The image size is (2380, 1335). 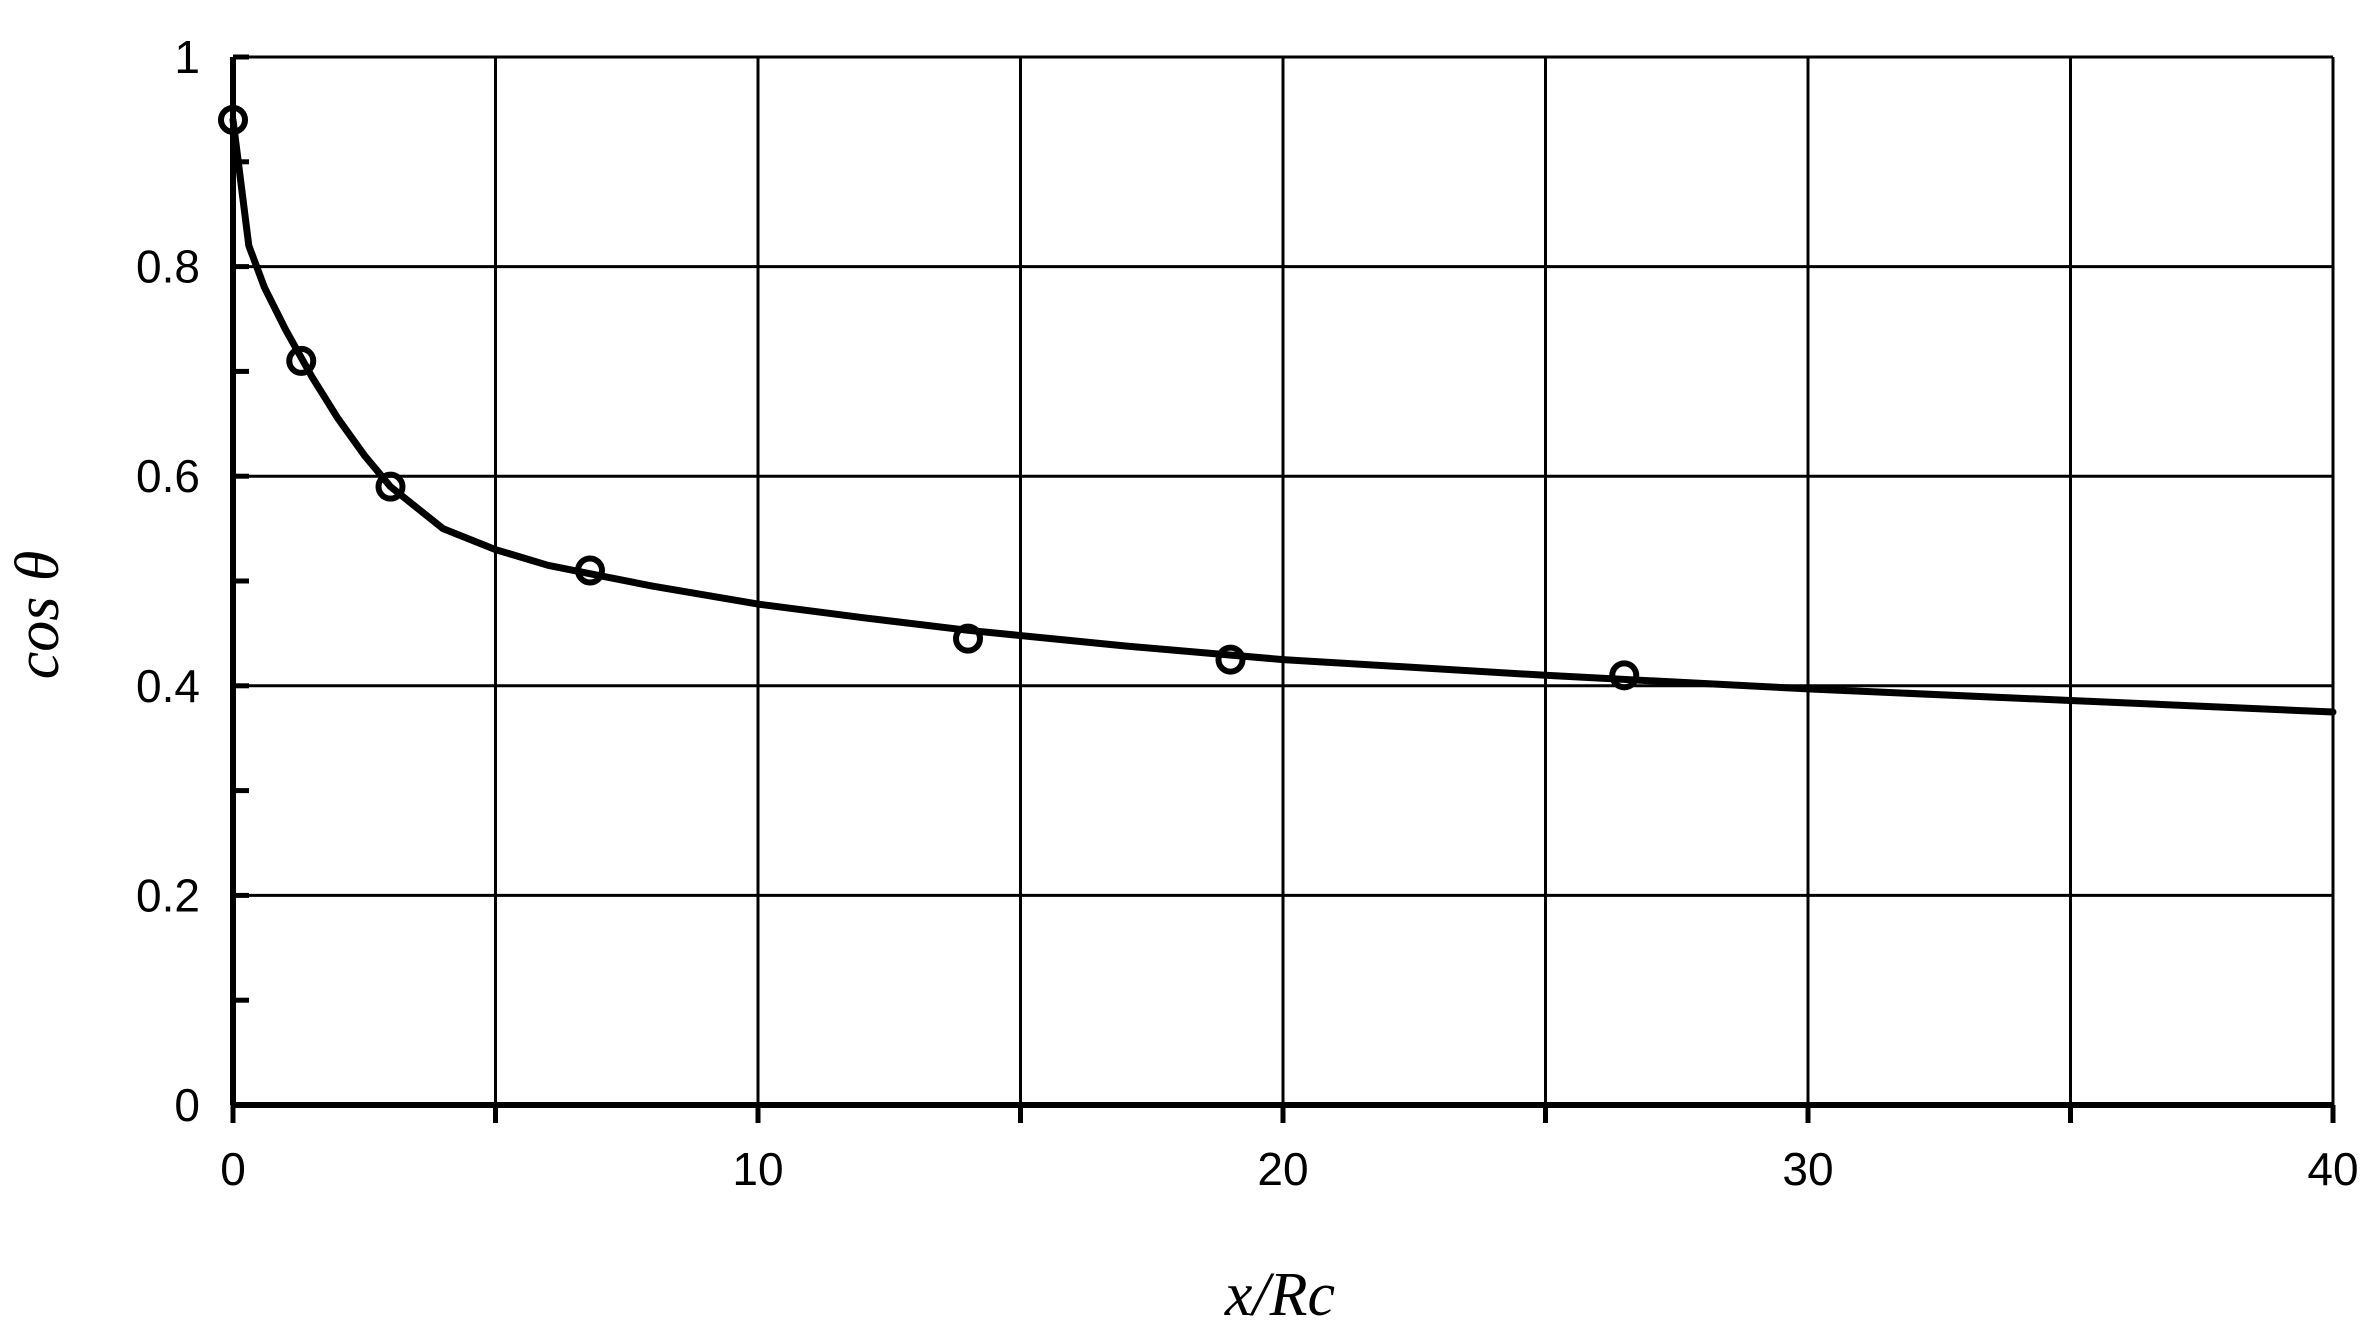 I want to click on x-tick-label: 20, so click(x=1282, y=1169).